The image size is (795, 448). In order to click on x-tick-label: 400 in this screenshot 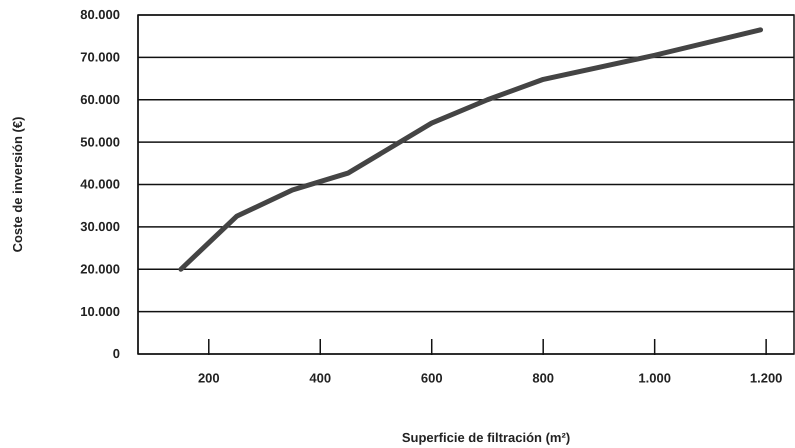, I will do `click(320, 378)`.